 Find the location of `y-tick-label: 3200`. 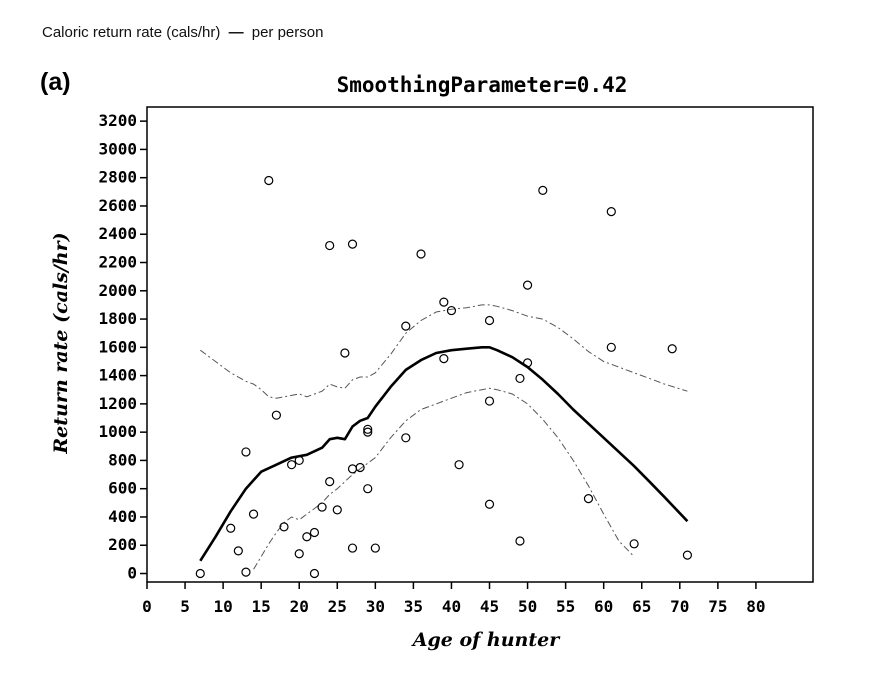

y-tick-label: 3200 is located at coordinates (117, 120).